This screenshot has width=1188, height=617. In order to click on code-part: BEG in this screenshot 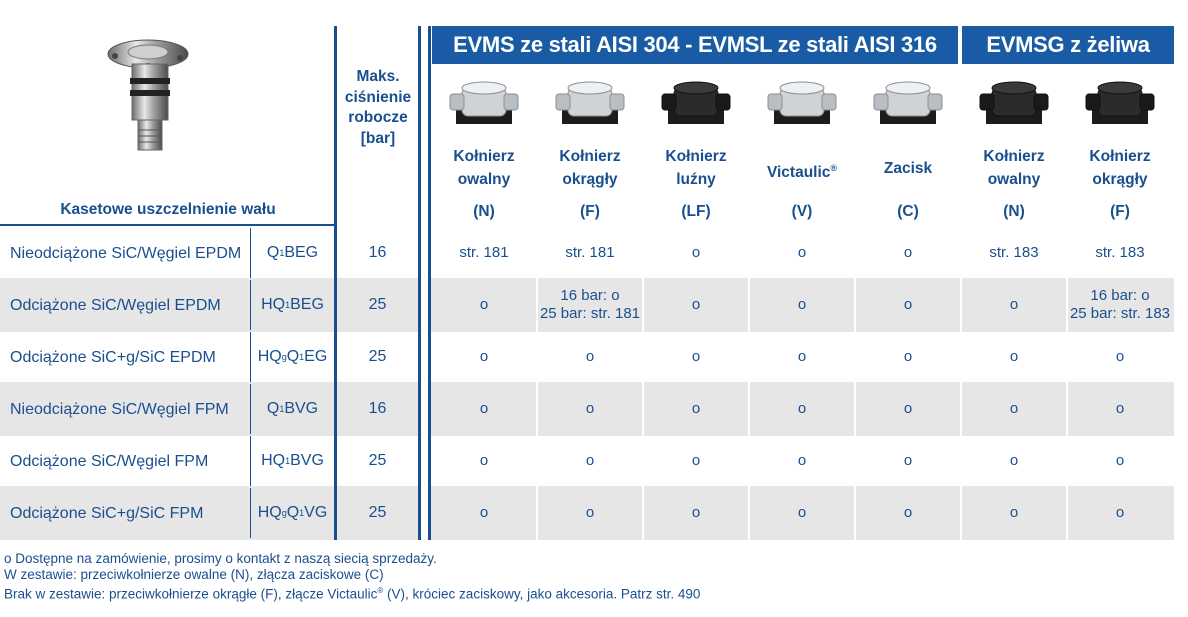, I will do `click(301, 252)`.